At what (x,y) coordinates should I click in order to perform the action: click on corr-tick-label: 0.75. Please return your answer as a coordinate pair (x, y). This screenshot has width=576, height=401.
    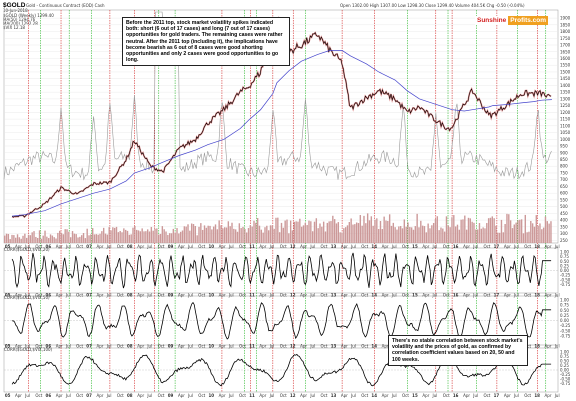
    Looking at the image, I should click on (564, 305).